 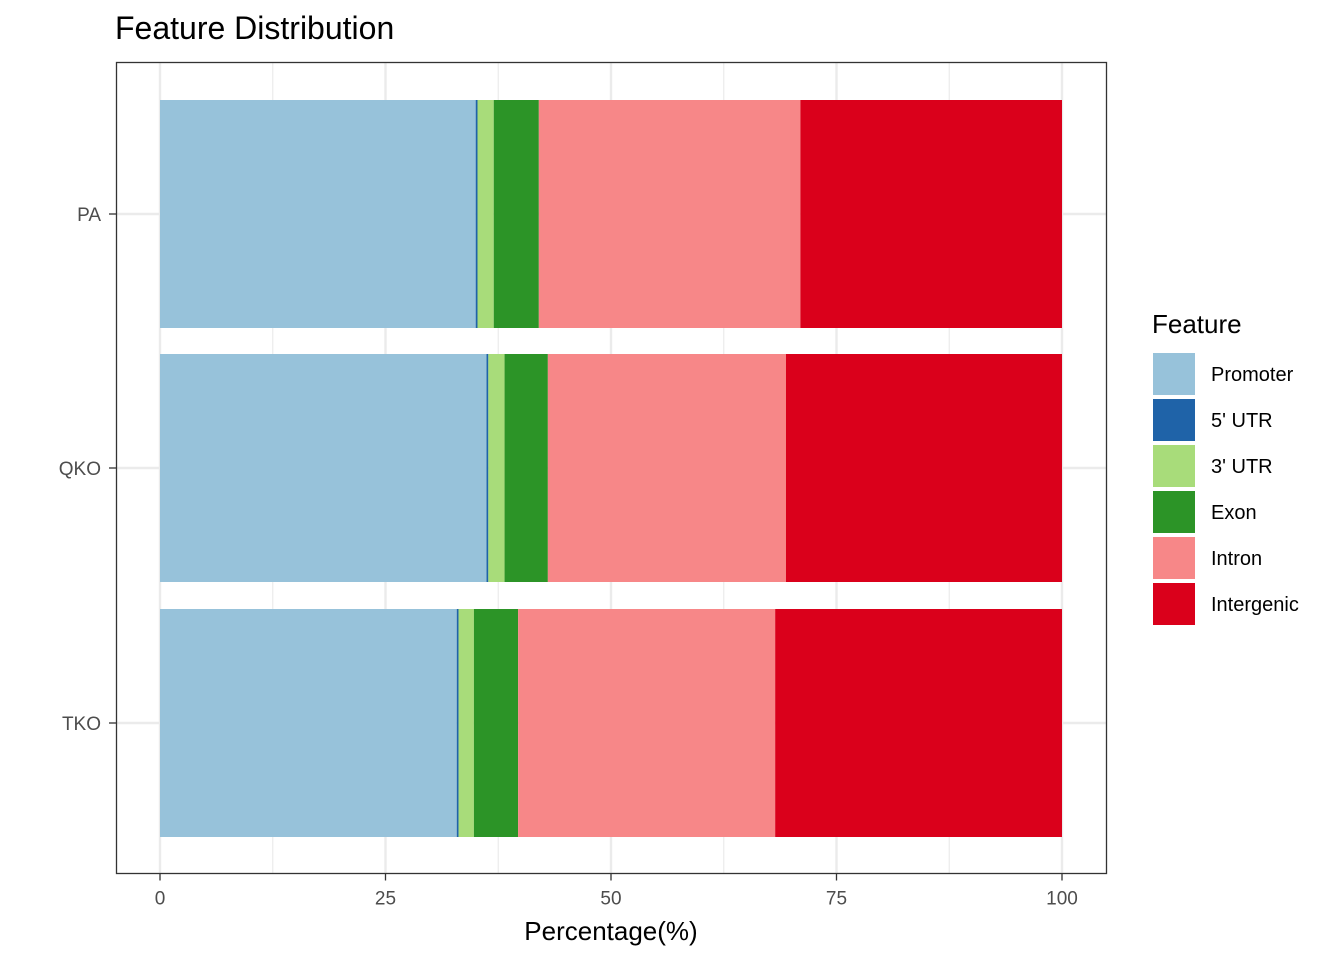 What do you see at coordinates (487, 468) in the screenshot?
I see `bar-qko-5-utr` at bounding box center [487, 468].